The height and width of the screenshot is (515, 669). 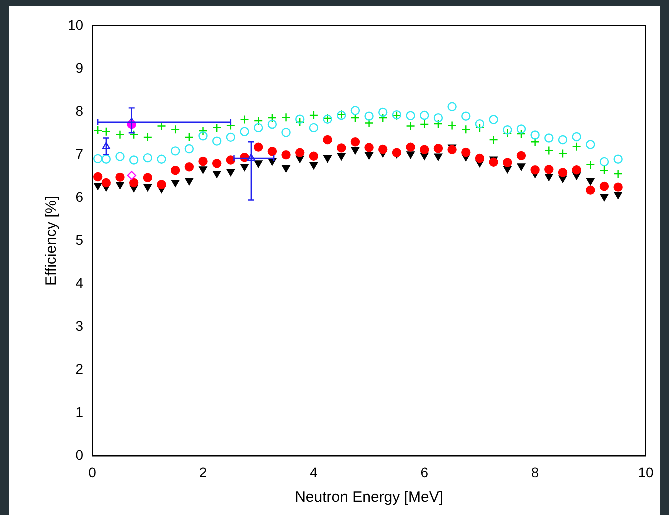 I want to click on y-tick-label: 10, so click(x=76, y=24).